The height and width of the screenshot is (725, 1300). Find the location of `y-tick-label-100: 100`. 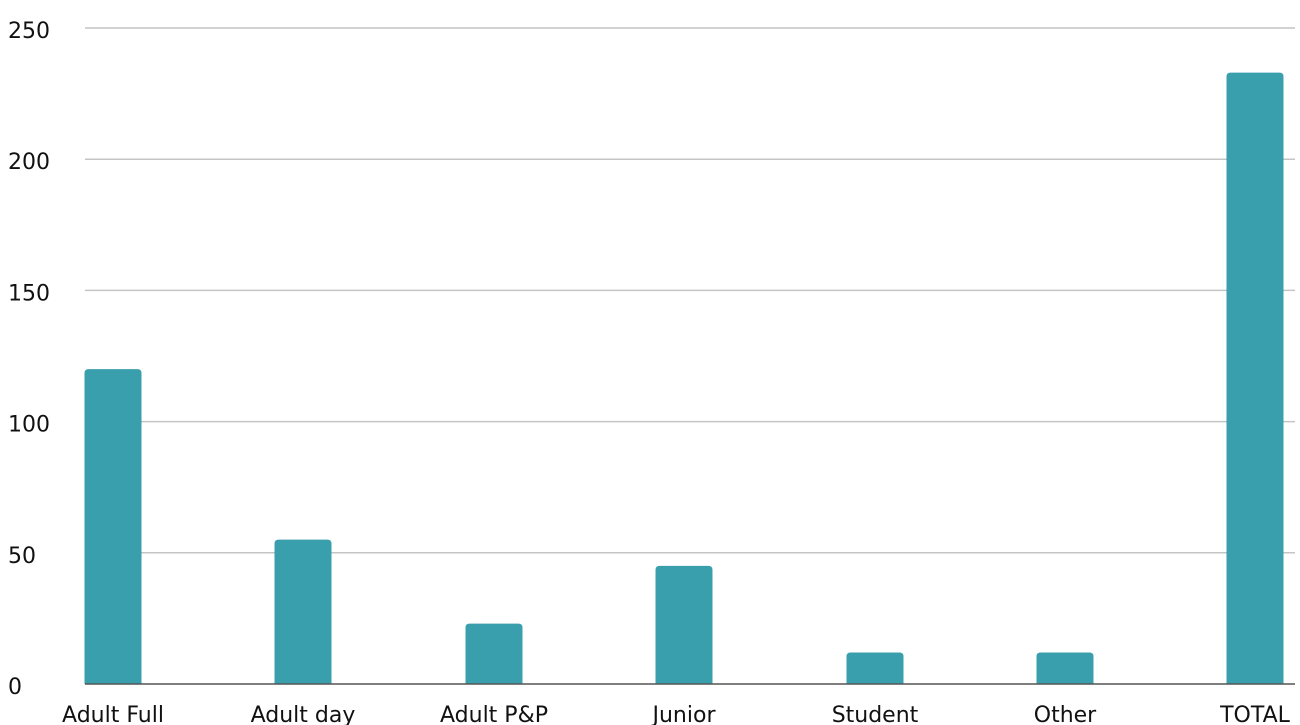

y-tick-label-100: 100 is located at coordinates (29, 425).